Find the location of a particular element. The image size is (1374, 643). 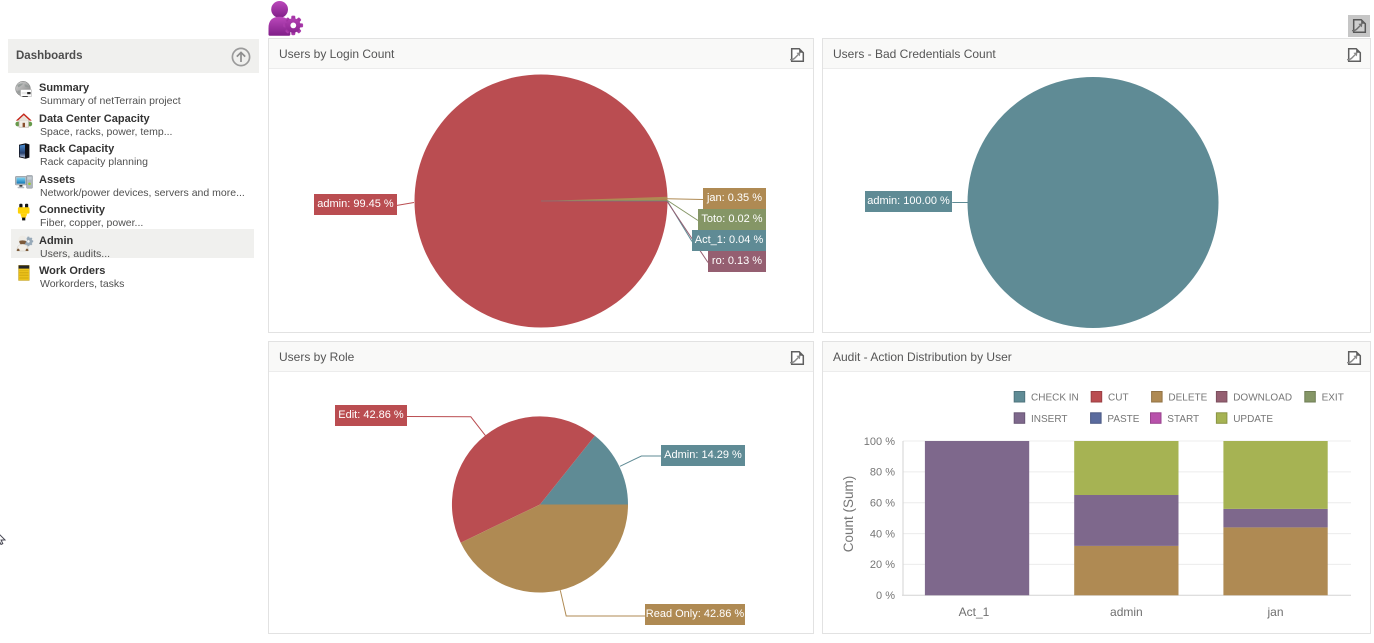

svg-text: INSERT is located at coordinates (1049, 419).